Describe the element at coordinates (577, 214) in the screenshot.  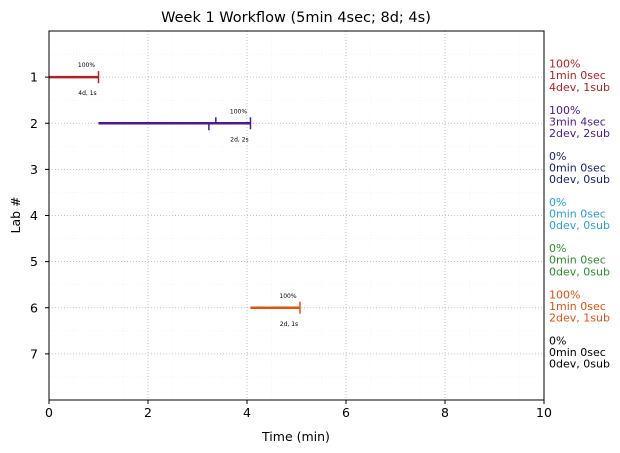
I see `lab-4-summary-line-2: 0min 0sec` at that location.